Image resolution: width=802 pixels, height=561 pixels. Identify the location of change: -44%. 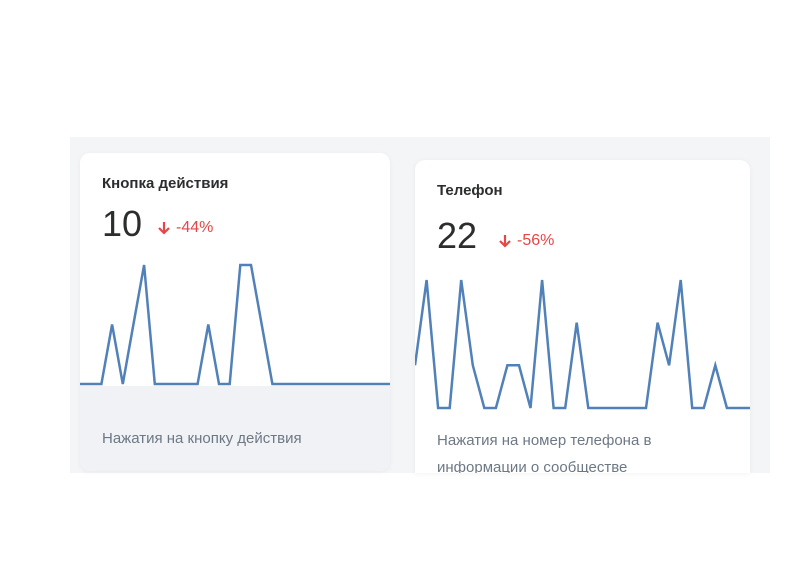
(185, 228).